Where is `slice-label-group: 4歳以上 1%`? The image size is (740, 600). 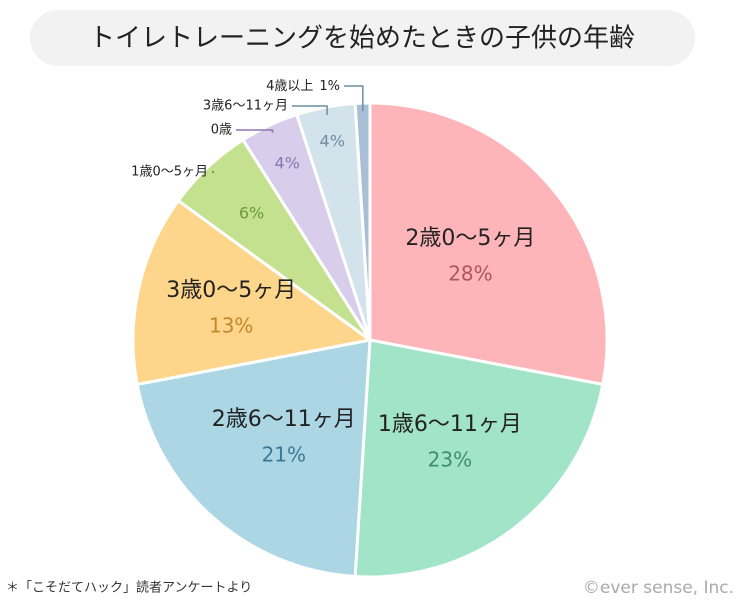
slice-label-group: 4歳以上 1% is located at coordinates (303, 86).